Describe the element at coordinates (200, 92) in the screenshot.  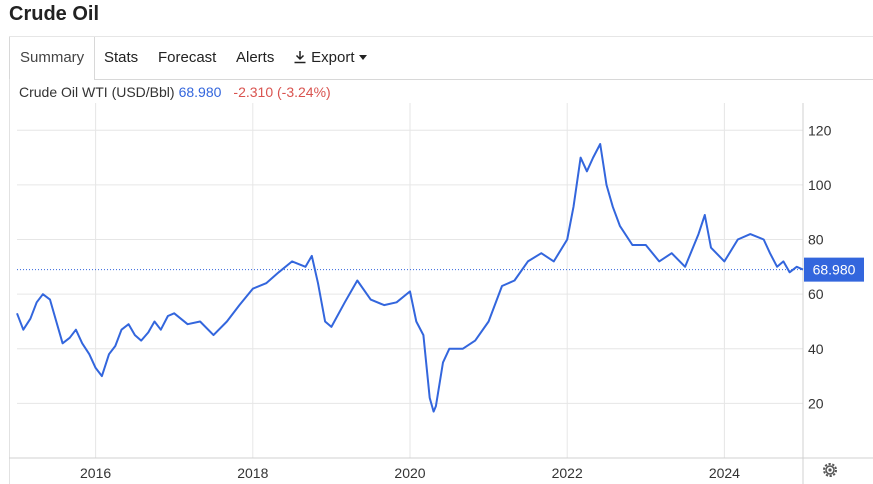
I see `quote-price: 68.980` at that location.